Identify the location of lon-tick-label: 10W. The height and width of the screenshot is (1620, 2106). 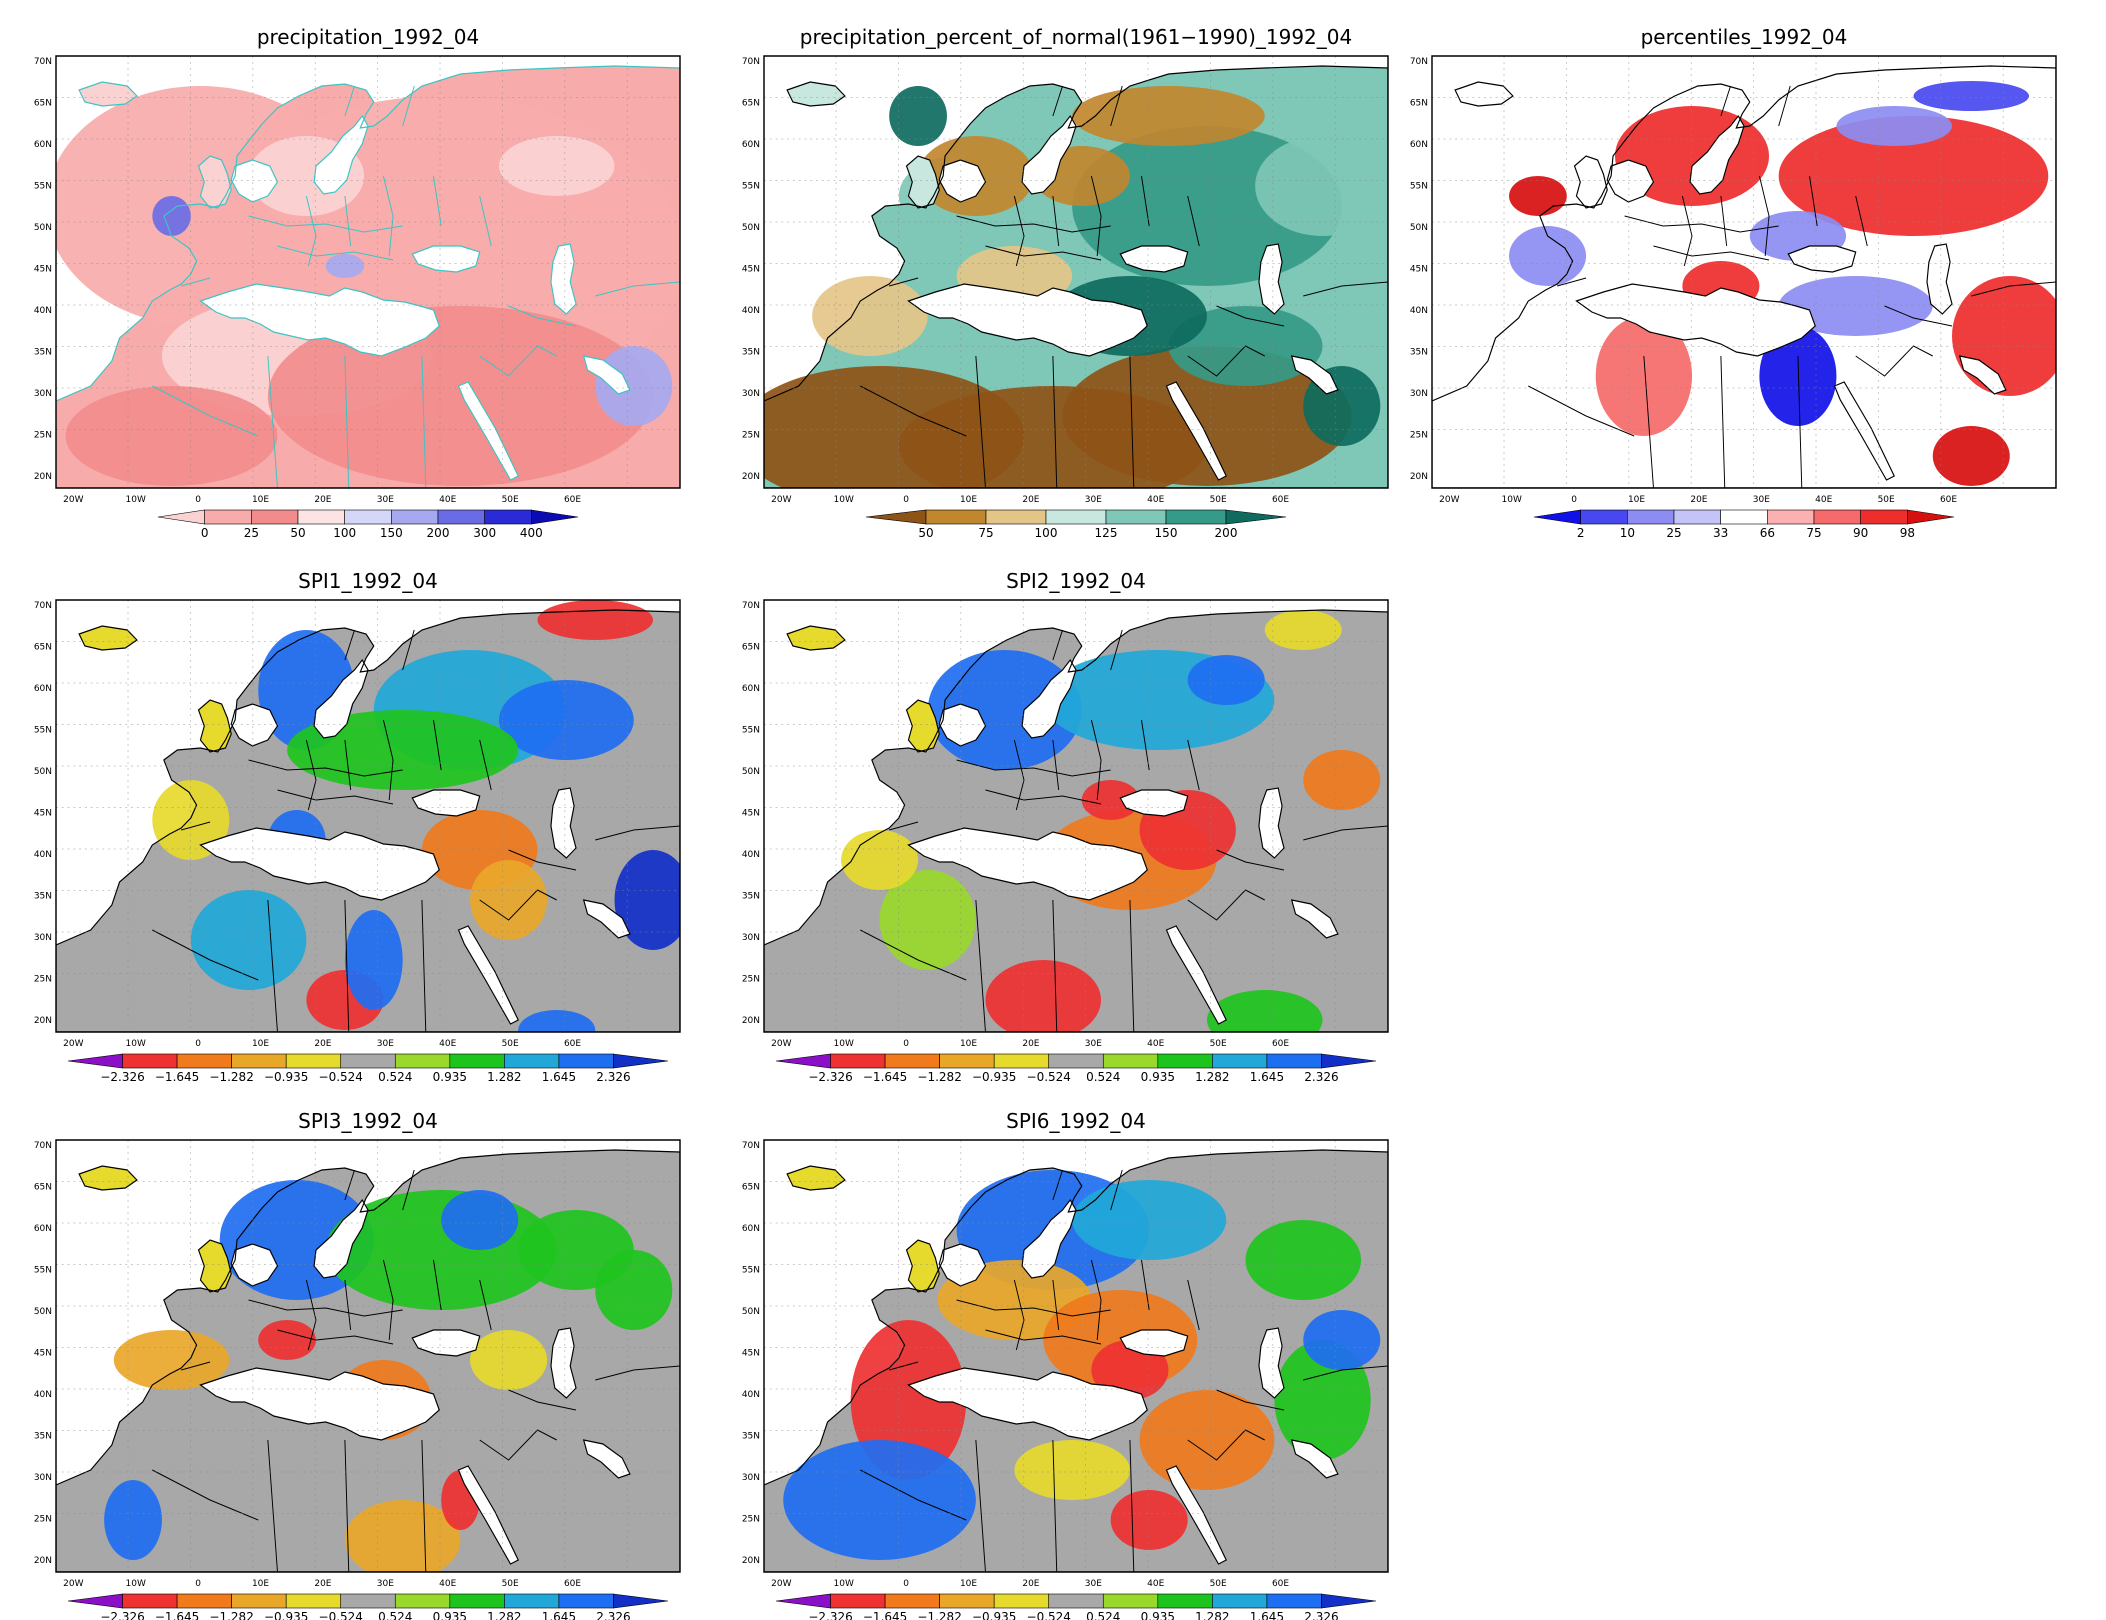
(844, 500).